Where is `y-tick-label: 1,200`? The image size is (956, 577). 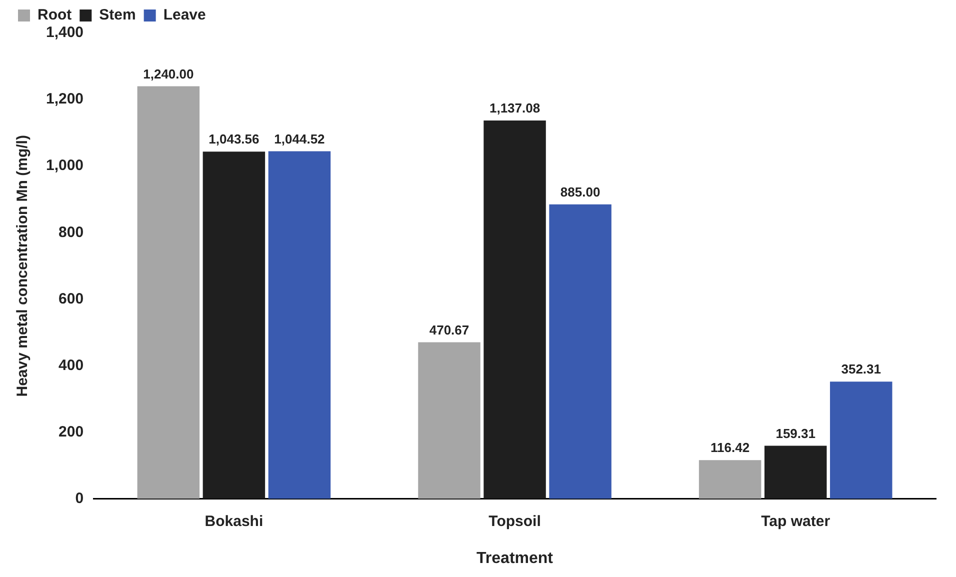 y-tick-label: 1,200 is located at coordinates (65, 99).